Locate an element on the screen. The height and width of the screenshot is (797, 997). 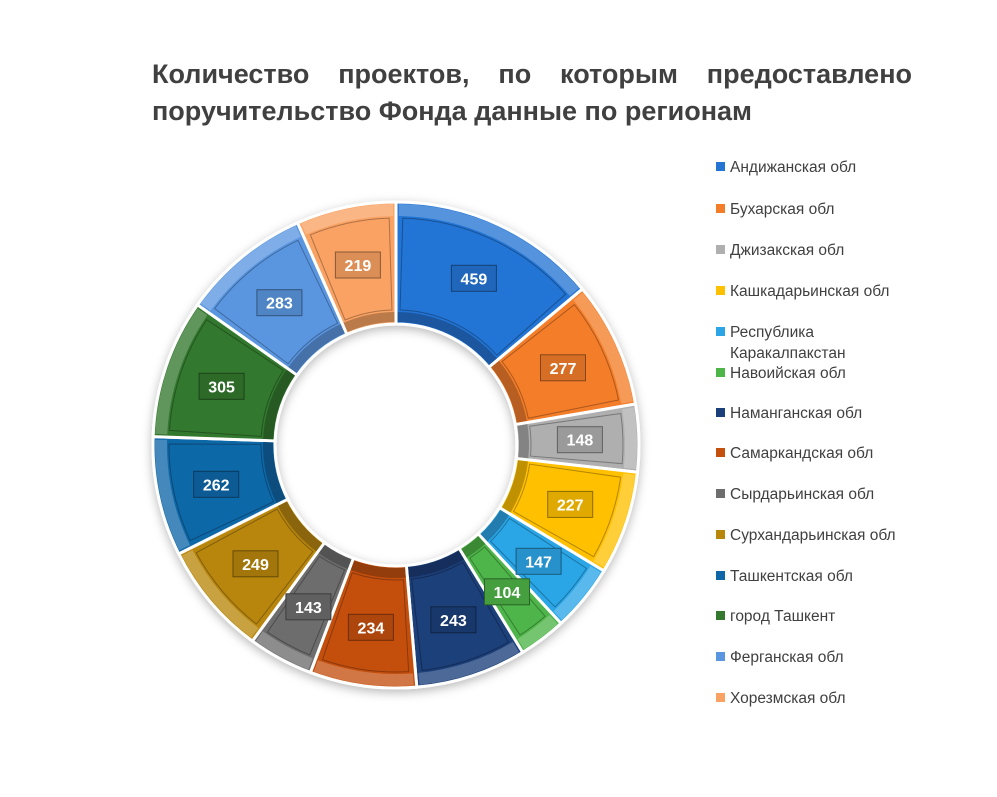
slice-14-value-label: 219 is located at coordinates (358, 266).